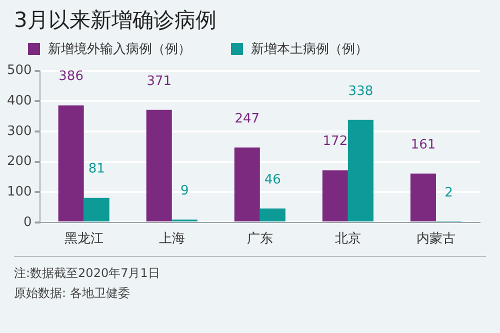  What do you see at coordinates (115, 20) in the screenshot?
I see `chart-title: 3月以来新增确诊病例` at bounding box center [115, 20].